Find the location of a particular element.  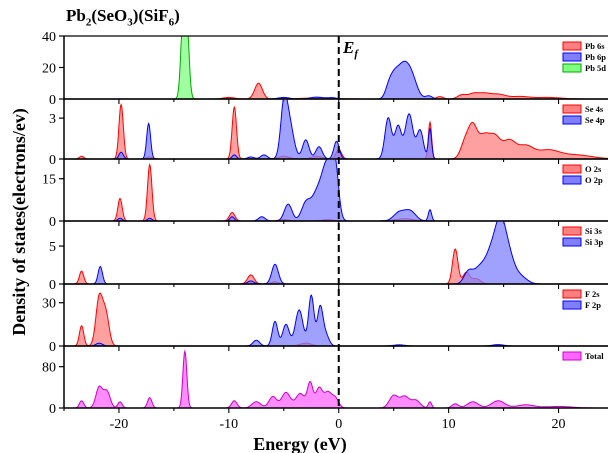

dos-area-f-2p is located at coordinates (336, 320).